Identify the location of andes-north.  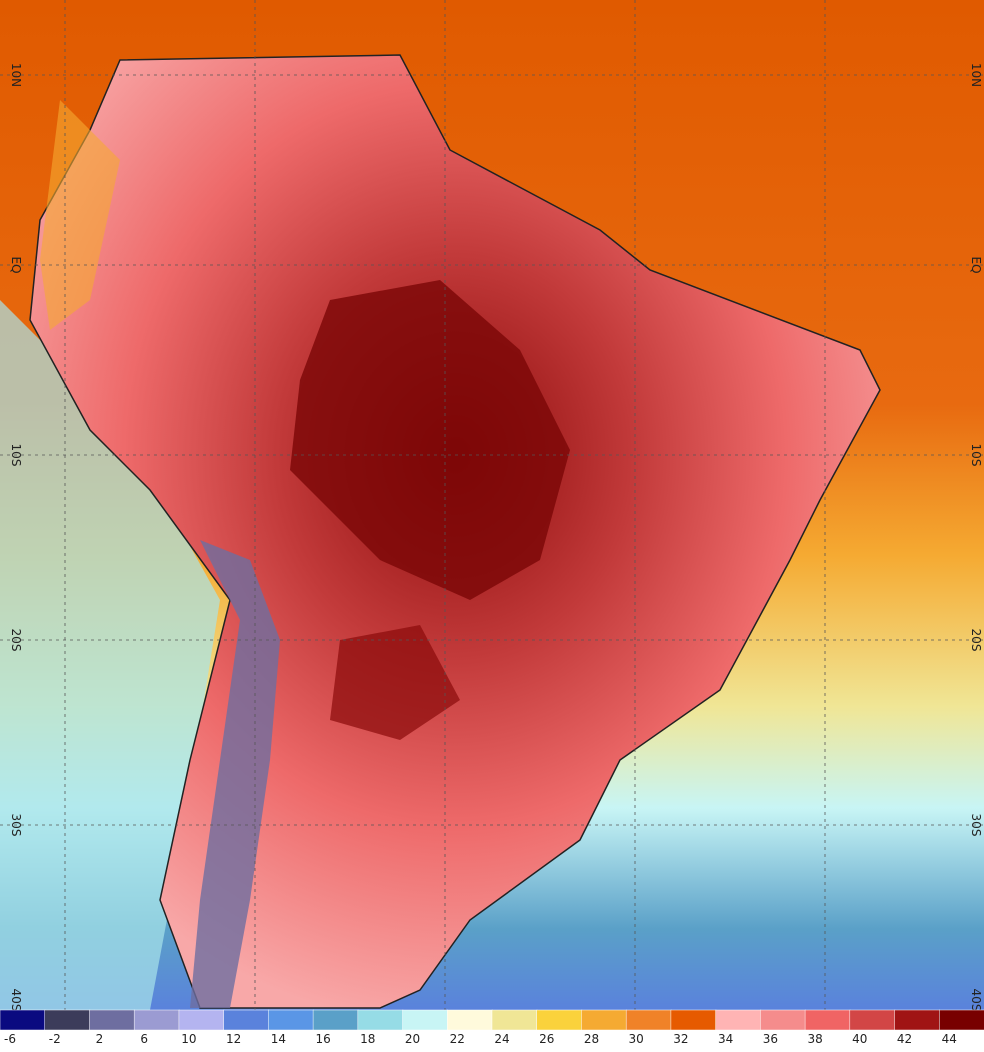
(80, 215).